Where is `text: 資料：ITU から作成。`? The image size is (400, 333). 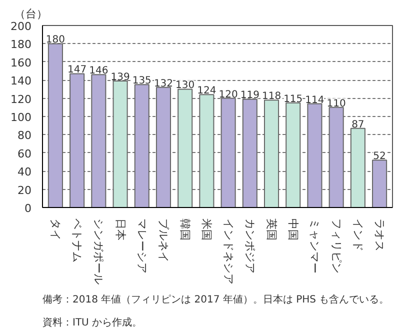
text: 資料：ITU から作成。 is located at coordinates (92, 322).